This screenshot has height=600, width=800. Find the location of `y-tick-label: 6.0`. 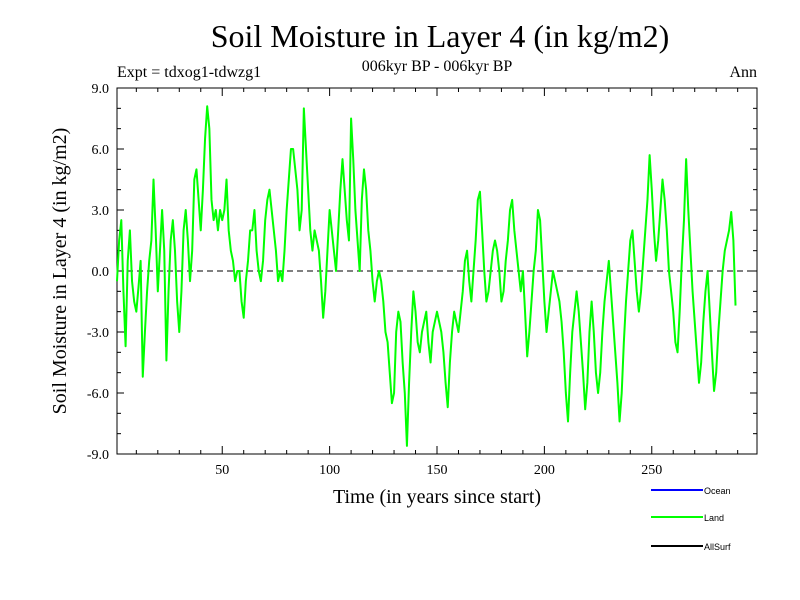

y-tick-label: 6.0 is located at coordinates (101, 150).